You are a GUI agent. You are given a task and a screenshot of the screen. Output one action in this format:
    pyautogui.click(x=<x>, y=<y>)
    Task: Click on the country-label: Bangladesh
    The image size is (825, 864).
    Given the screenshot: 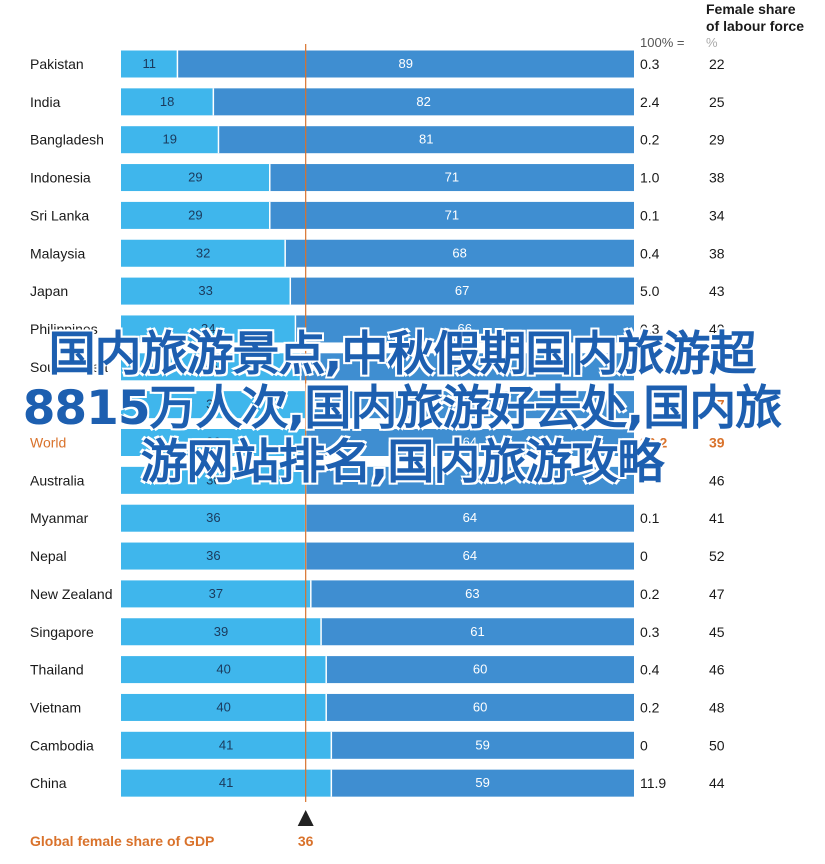 What is the action you would take?
    pyautogui.click(x=67, y=140)
    